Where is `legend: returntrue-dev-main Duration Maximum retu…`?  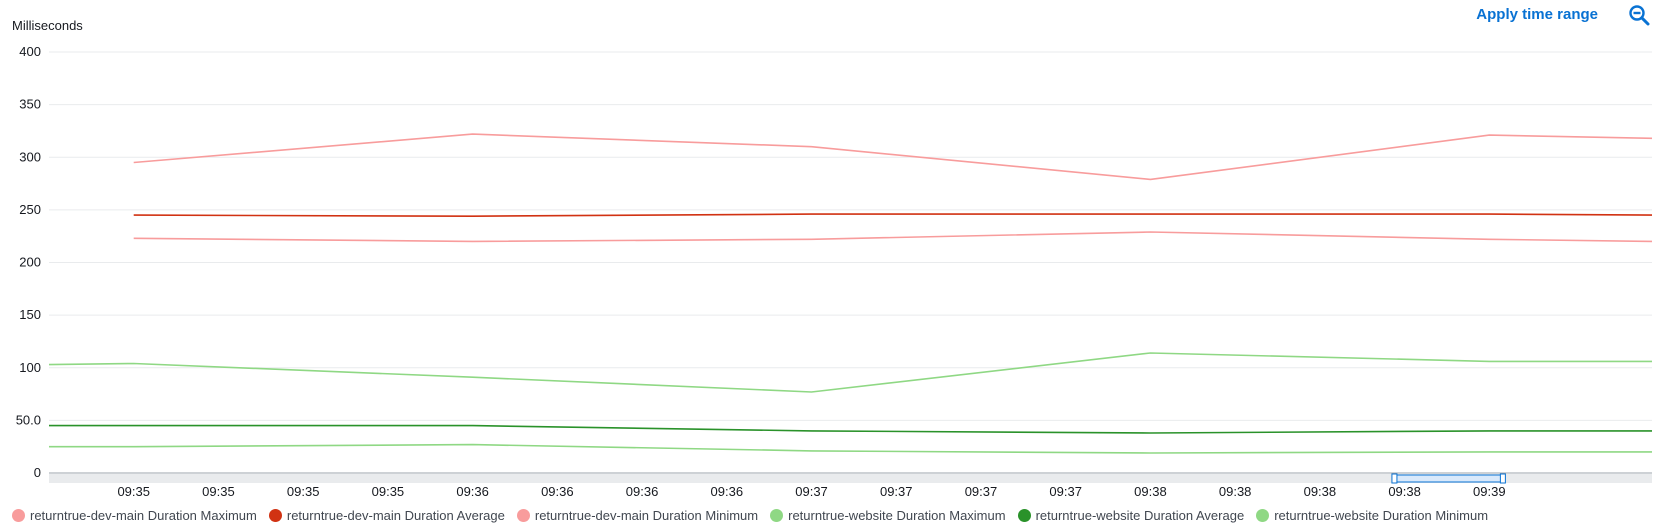
legend: returntrue-dev-main Duration Maximum retu… is located at coordinates (750, 515).